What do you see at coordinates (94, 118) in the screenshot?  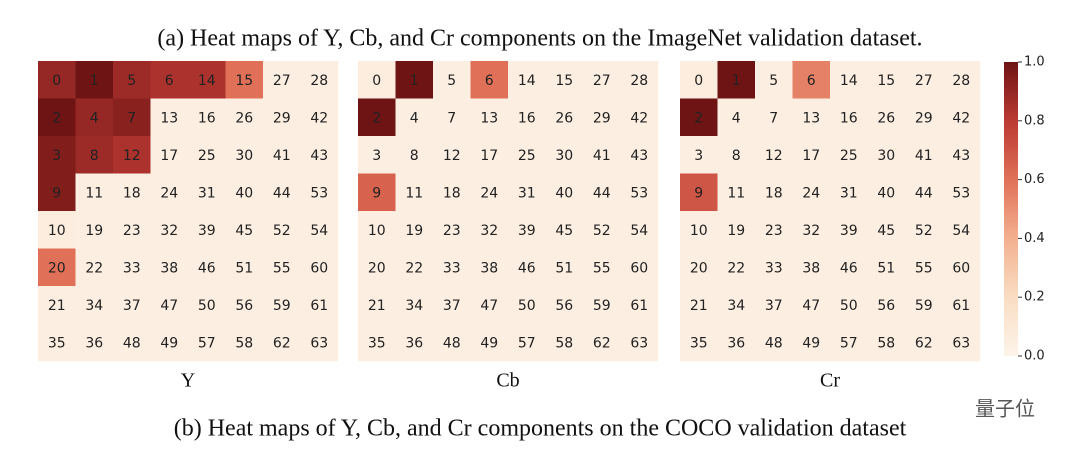 I see `cell-label: 4` at bounding box center [94, 118].